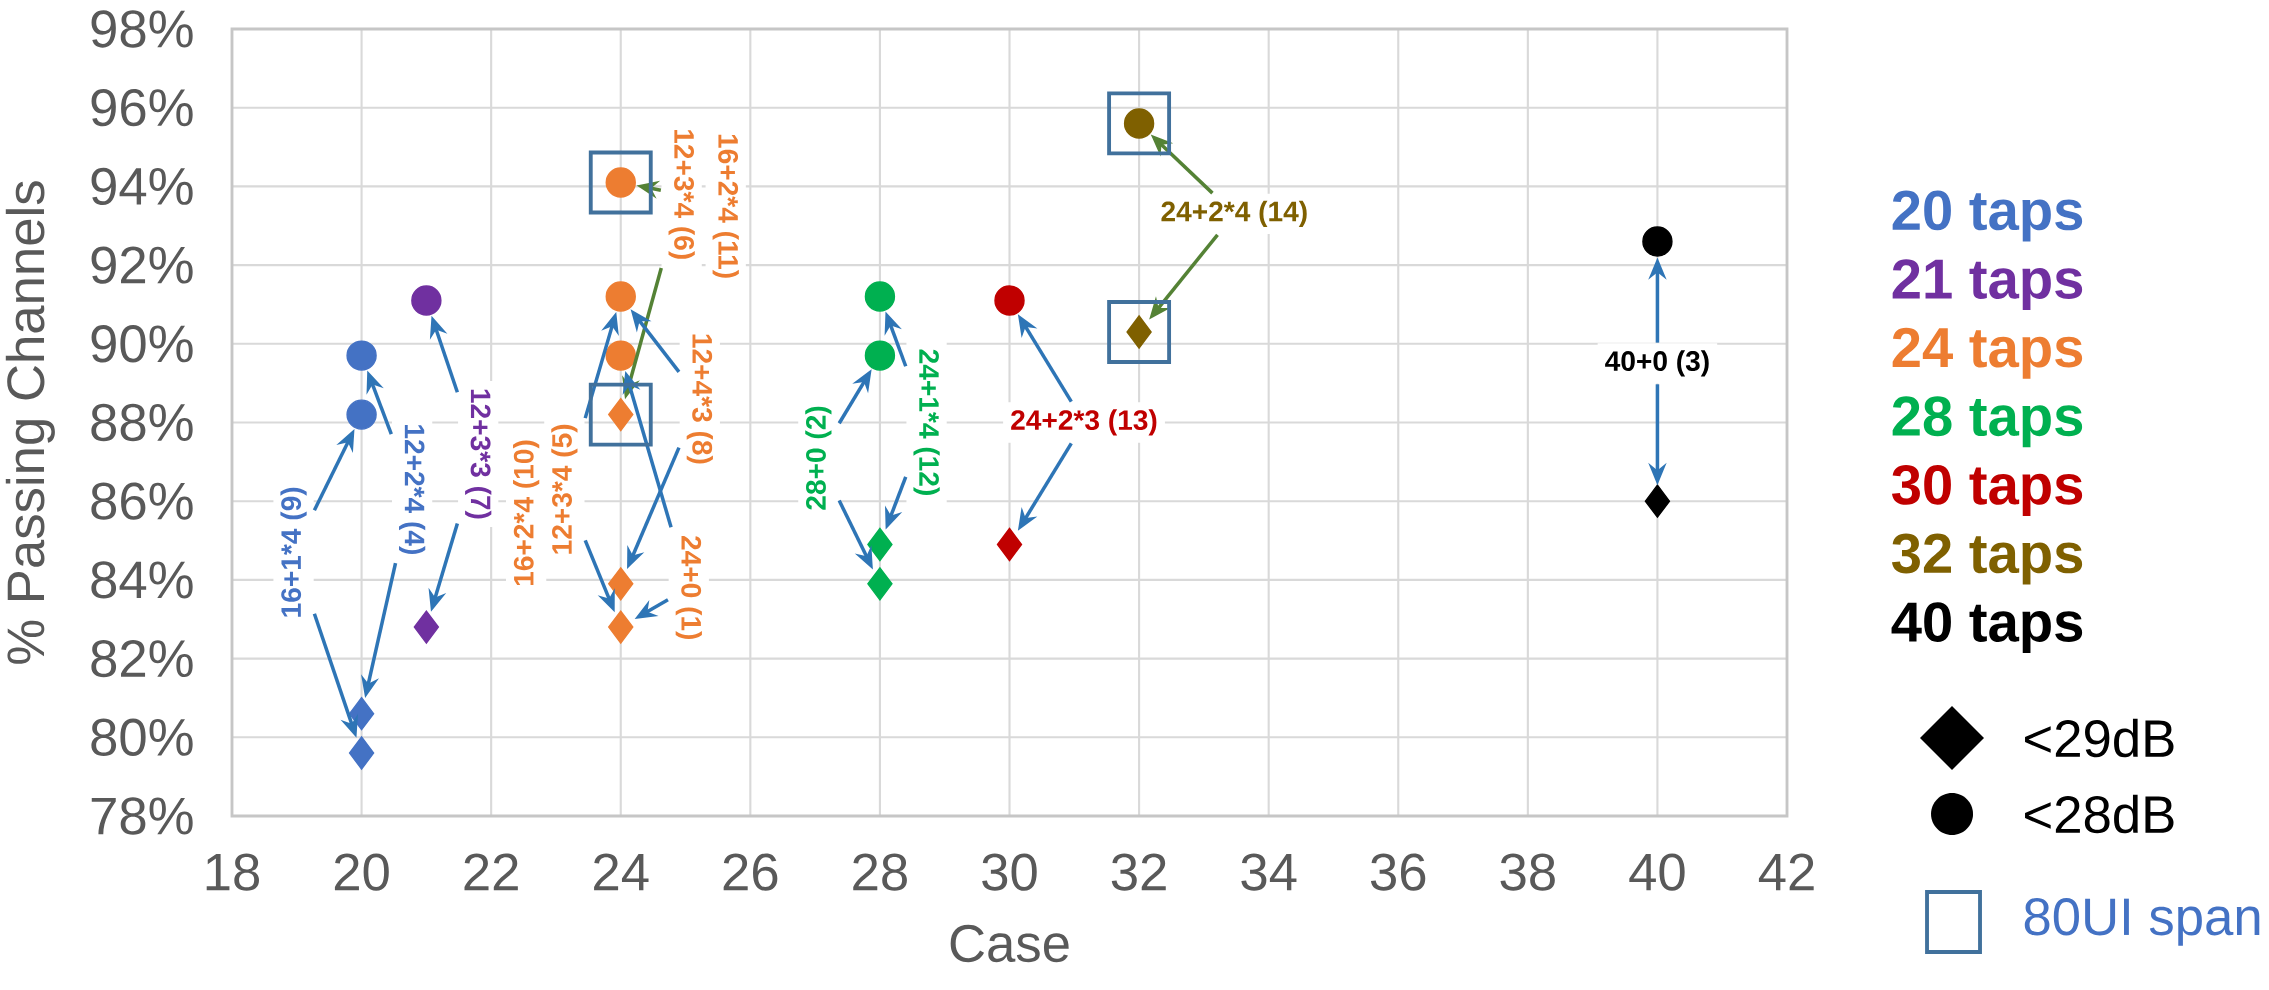  I want to click on x-tick-label: 30, so click(1009, 872).